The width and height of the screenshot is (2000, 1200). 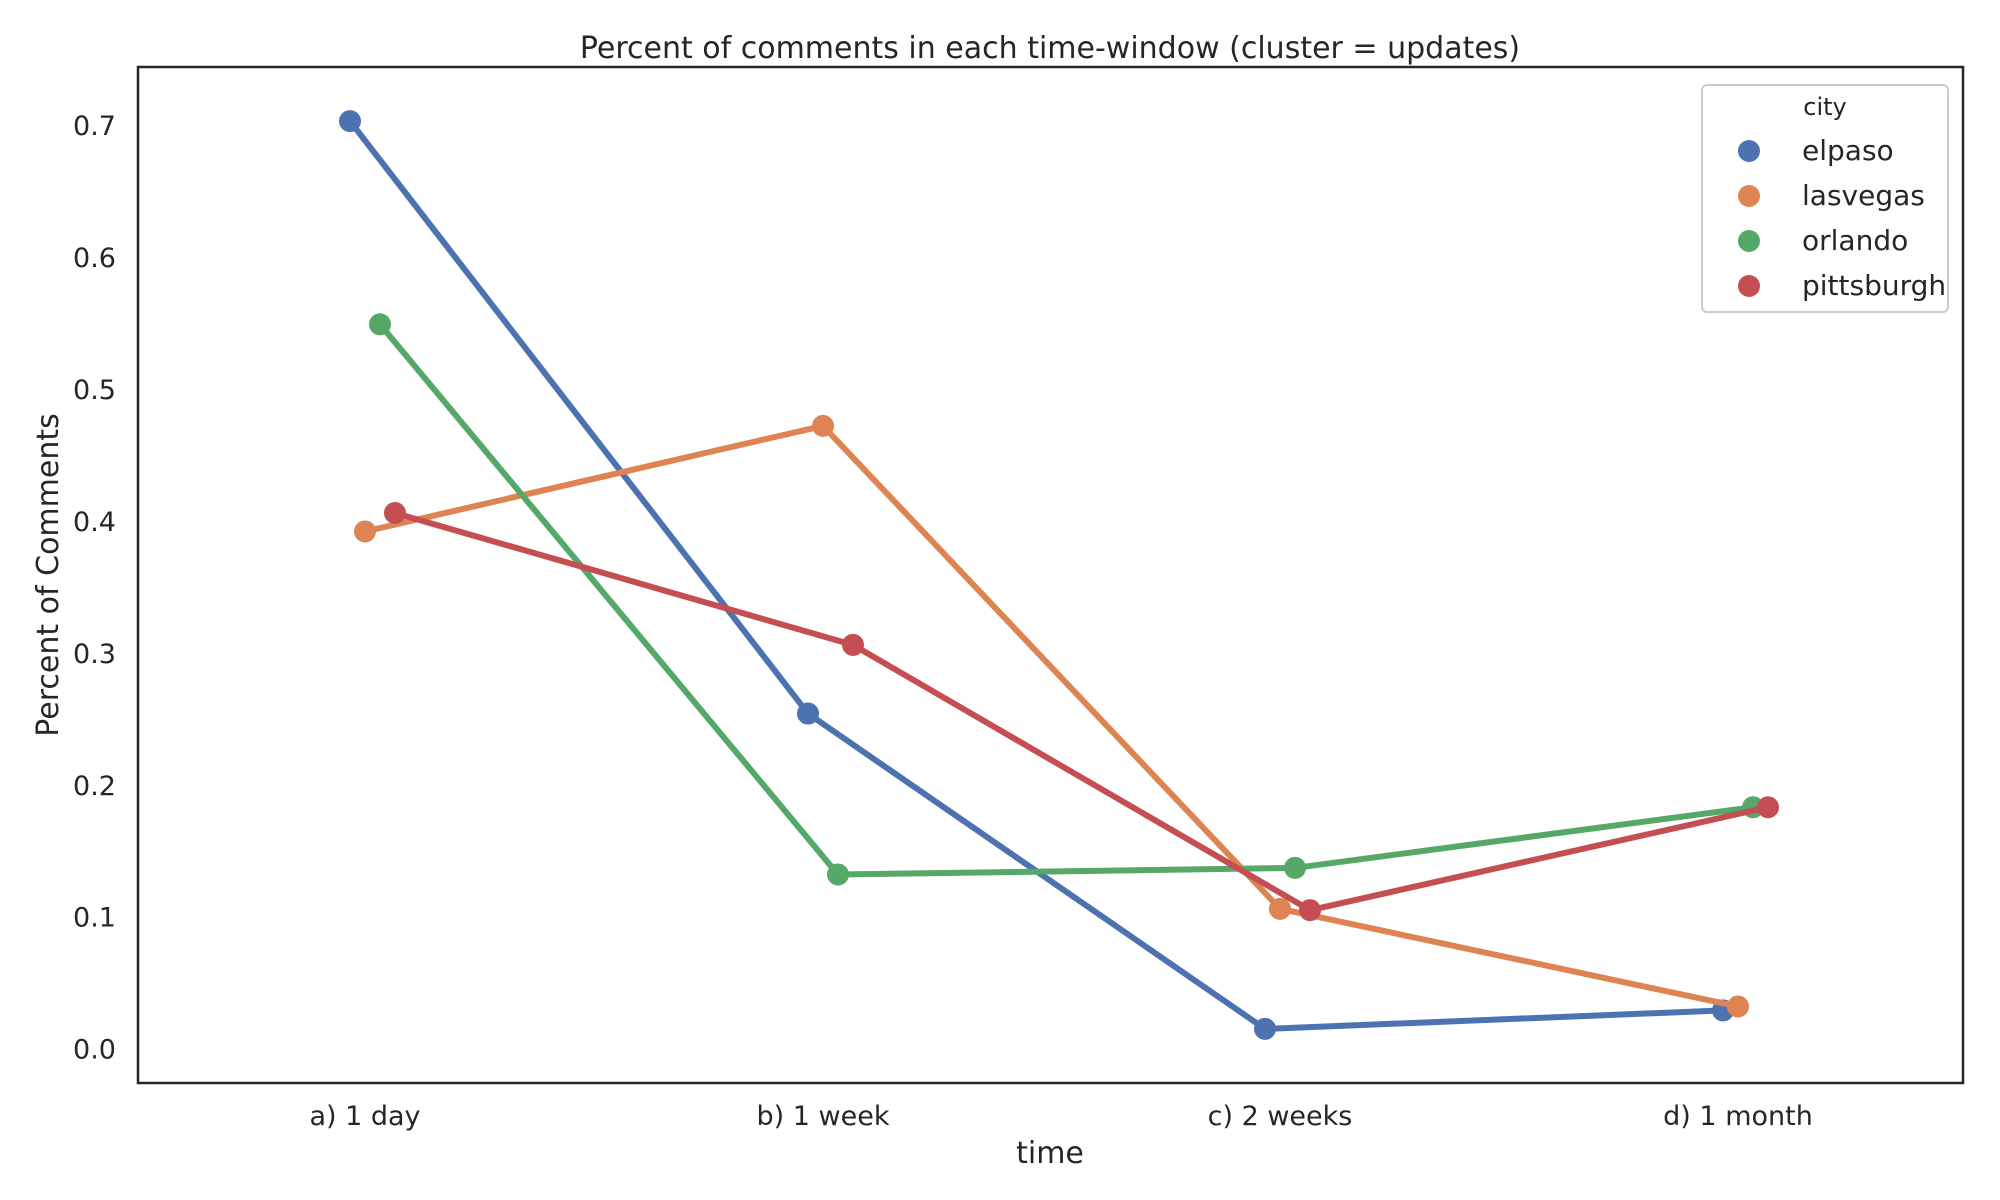 I want to click on legend-label-orlando: orlando, so click(x=1855, y=240).